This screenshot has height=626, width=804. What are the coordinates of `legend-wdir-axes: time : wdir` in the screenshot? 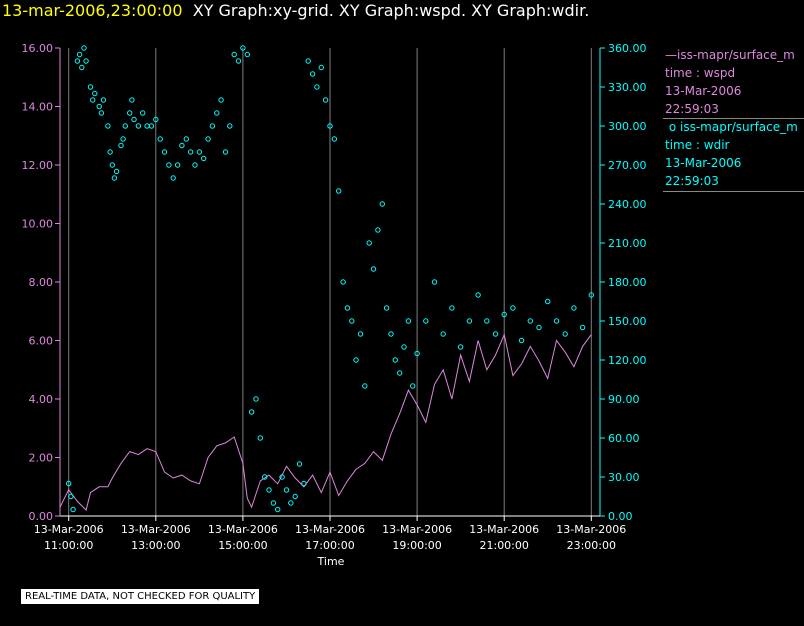 It's located at (697, 145).